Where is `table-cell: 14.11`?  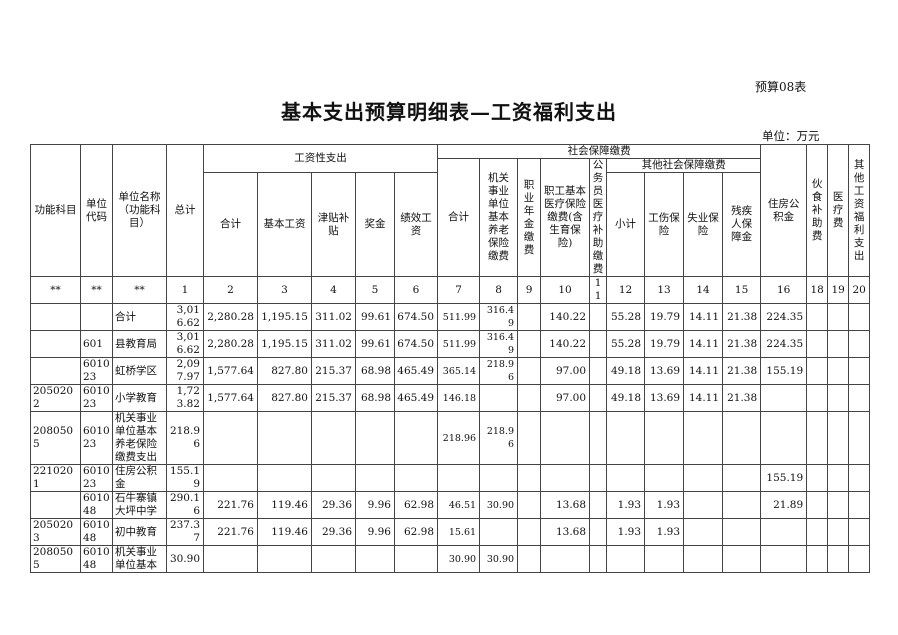
table-cell: 14.11 is located at coordinates (703, 344).